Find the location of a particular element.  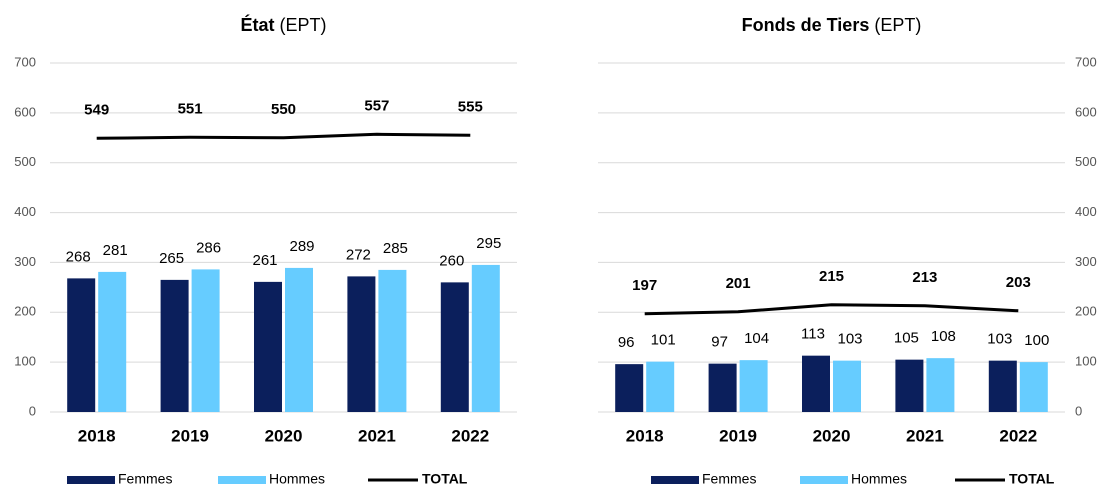

total-label: 550 is located at coordinates (283, 109).